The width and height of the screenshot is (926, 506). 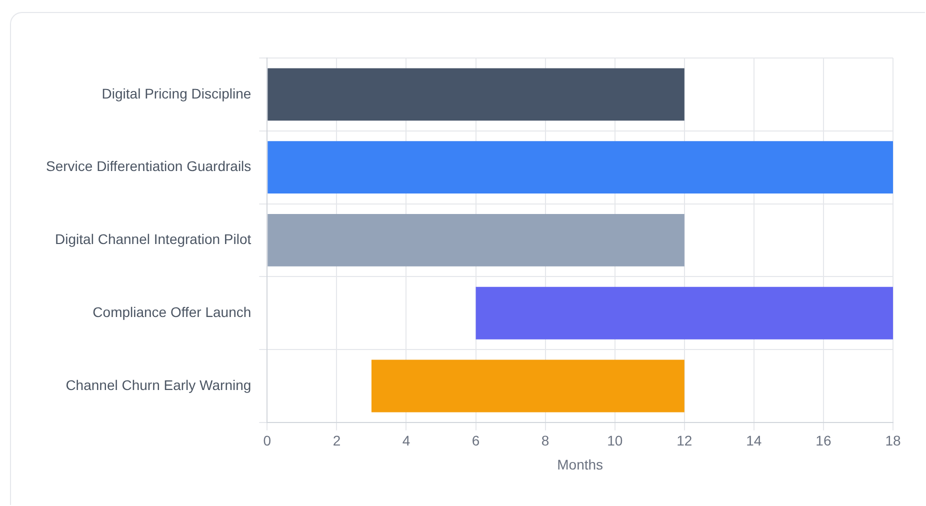 What do you see at coordinates (267, 440) in the screenshot?
I see `x-tick-label: 0` at bounding box center [267, 440].